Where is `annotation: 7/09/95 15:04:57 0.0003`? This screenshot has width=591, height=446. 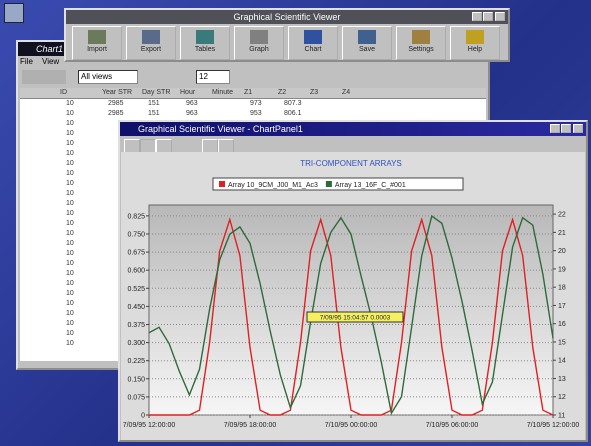
annotation: 7/09/95 15:04:57 0.0003 is located at coordinates (355, 318).